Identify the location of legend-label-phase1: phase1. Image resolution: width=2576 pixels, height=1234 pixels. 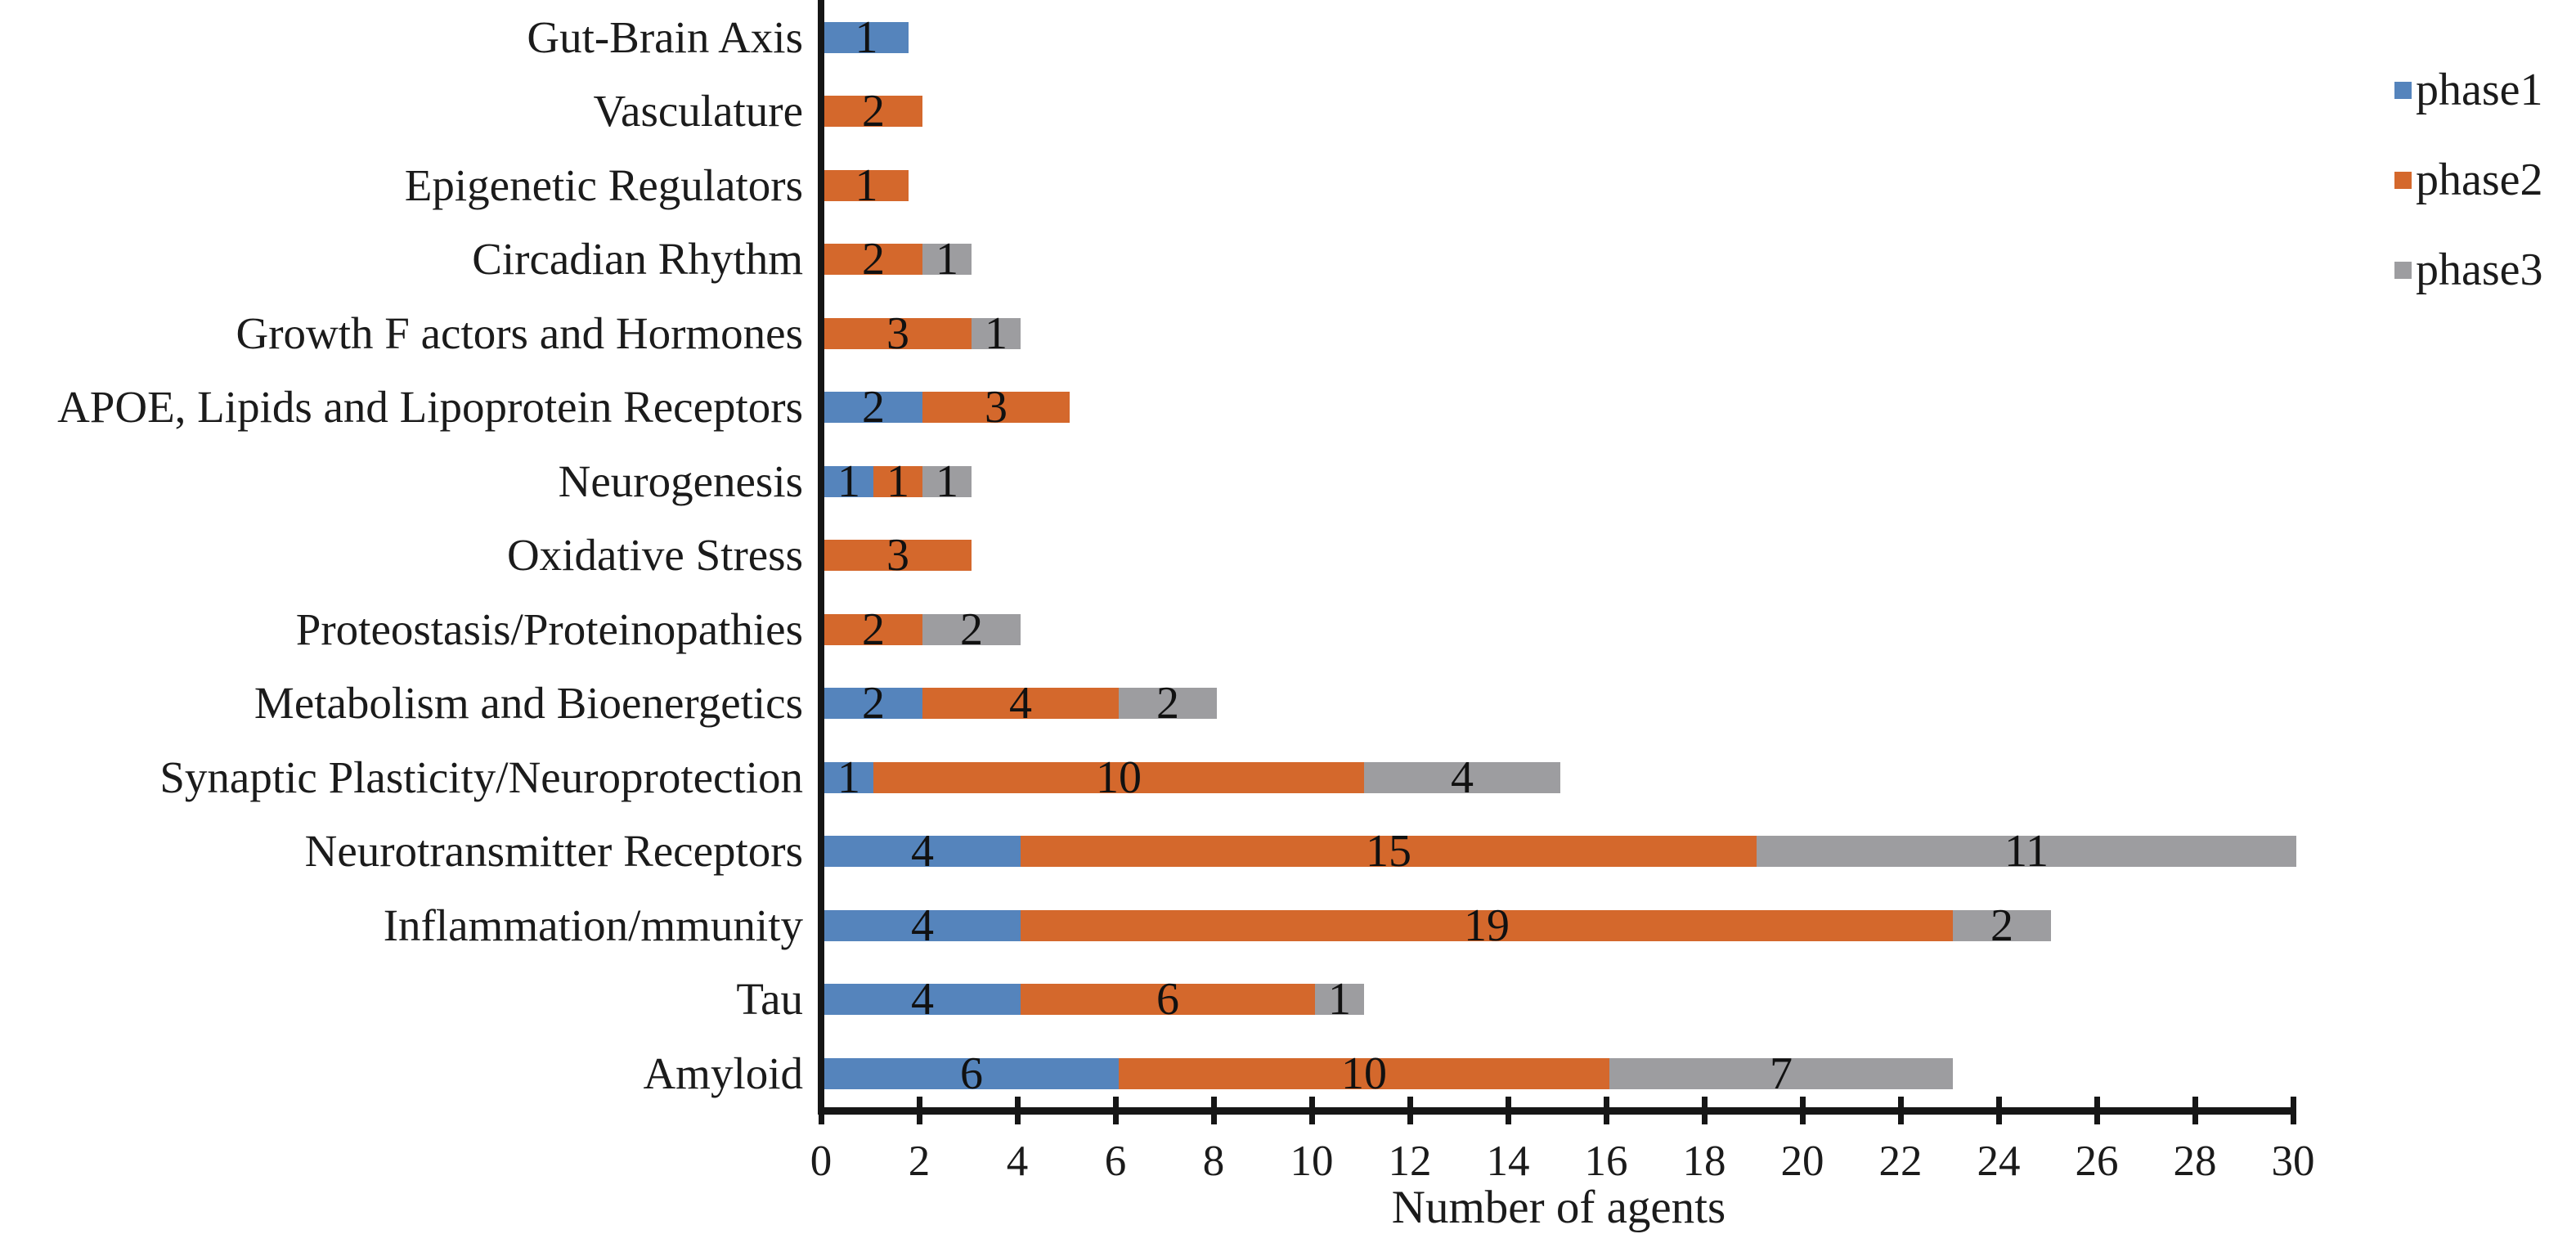
(2479, 90).